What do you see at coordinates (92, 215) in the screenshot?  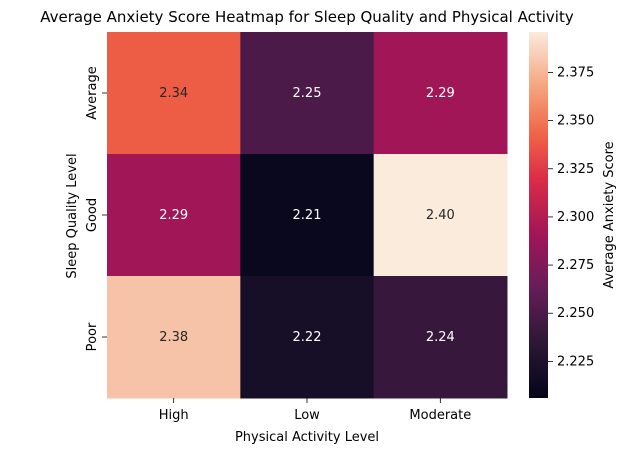 I see `y-tick-label: Good` at bounding box center [92, 215].